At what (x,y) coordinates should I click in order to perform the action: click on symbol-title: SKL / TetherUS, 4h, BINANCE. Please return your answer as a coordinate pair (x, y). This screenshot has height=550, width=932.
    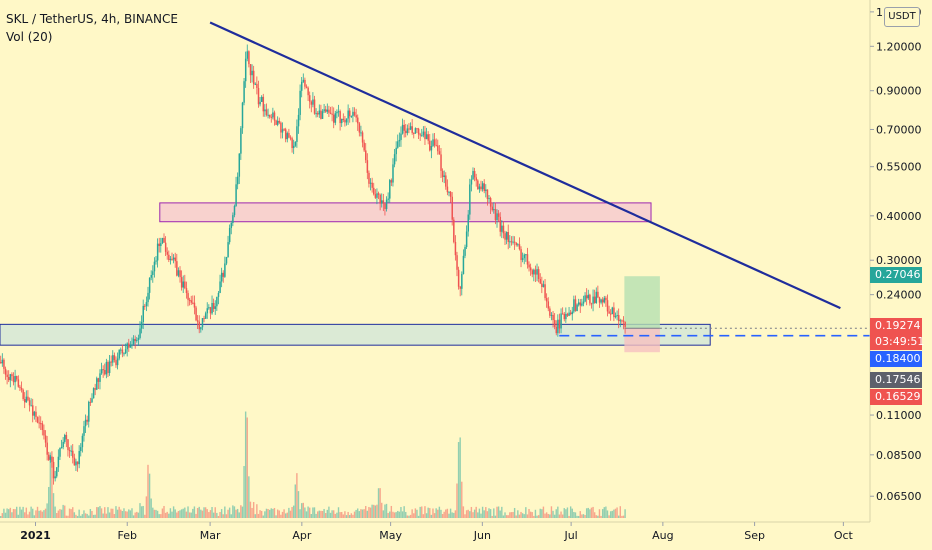
    Looking at the image, I should click on (92, 19).